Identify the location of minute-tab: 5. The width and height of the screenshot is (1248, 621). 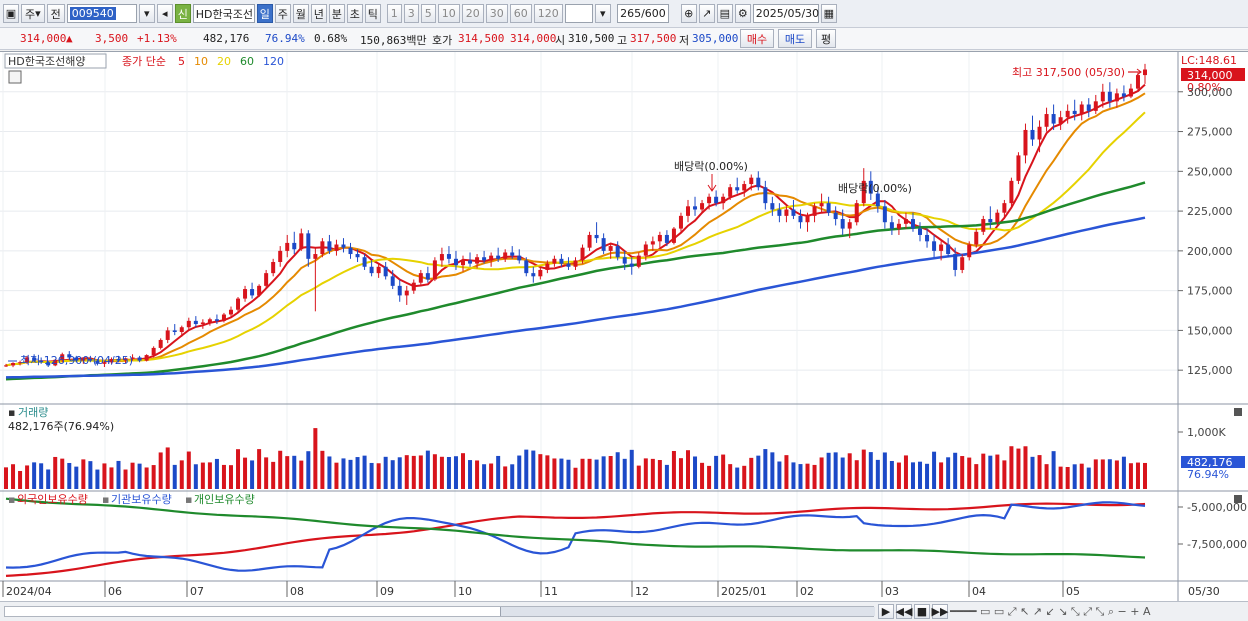
(428, 13).